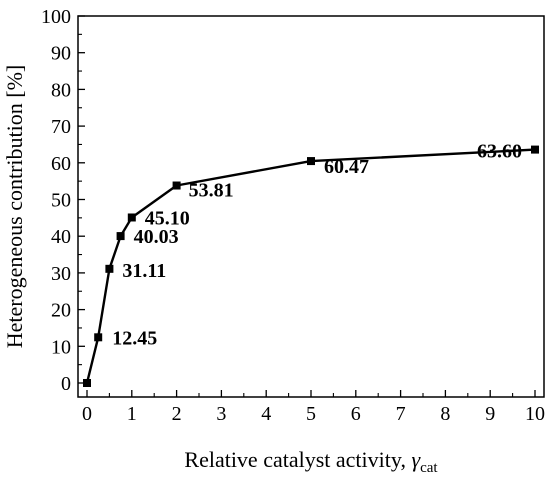 The height and width of the screenshot is (477, 550). What do you see at coordinates (499, 152) in the screenshot?
I see `data-label: 63.60` at bounding box center [499, 152].